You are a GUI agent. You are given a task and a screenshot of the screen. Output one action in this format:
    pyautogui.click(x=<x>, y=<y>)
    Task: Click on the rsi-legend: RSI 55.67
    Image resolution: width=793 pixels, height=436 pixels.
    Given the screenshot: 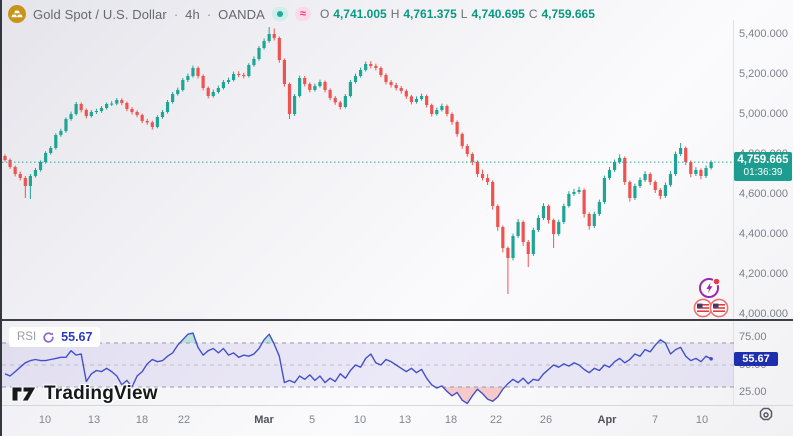 What is the action you would take?
    pyautogui.click(x=55, y=337)
    